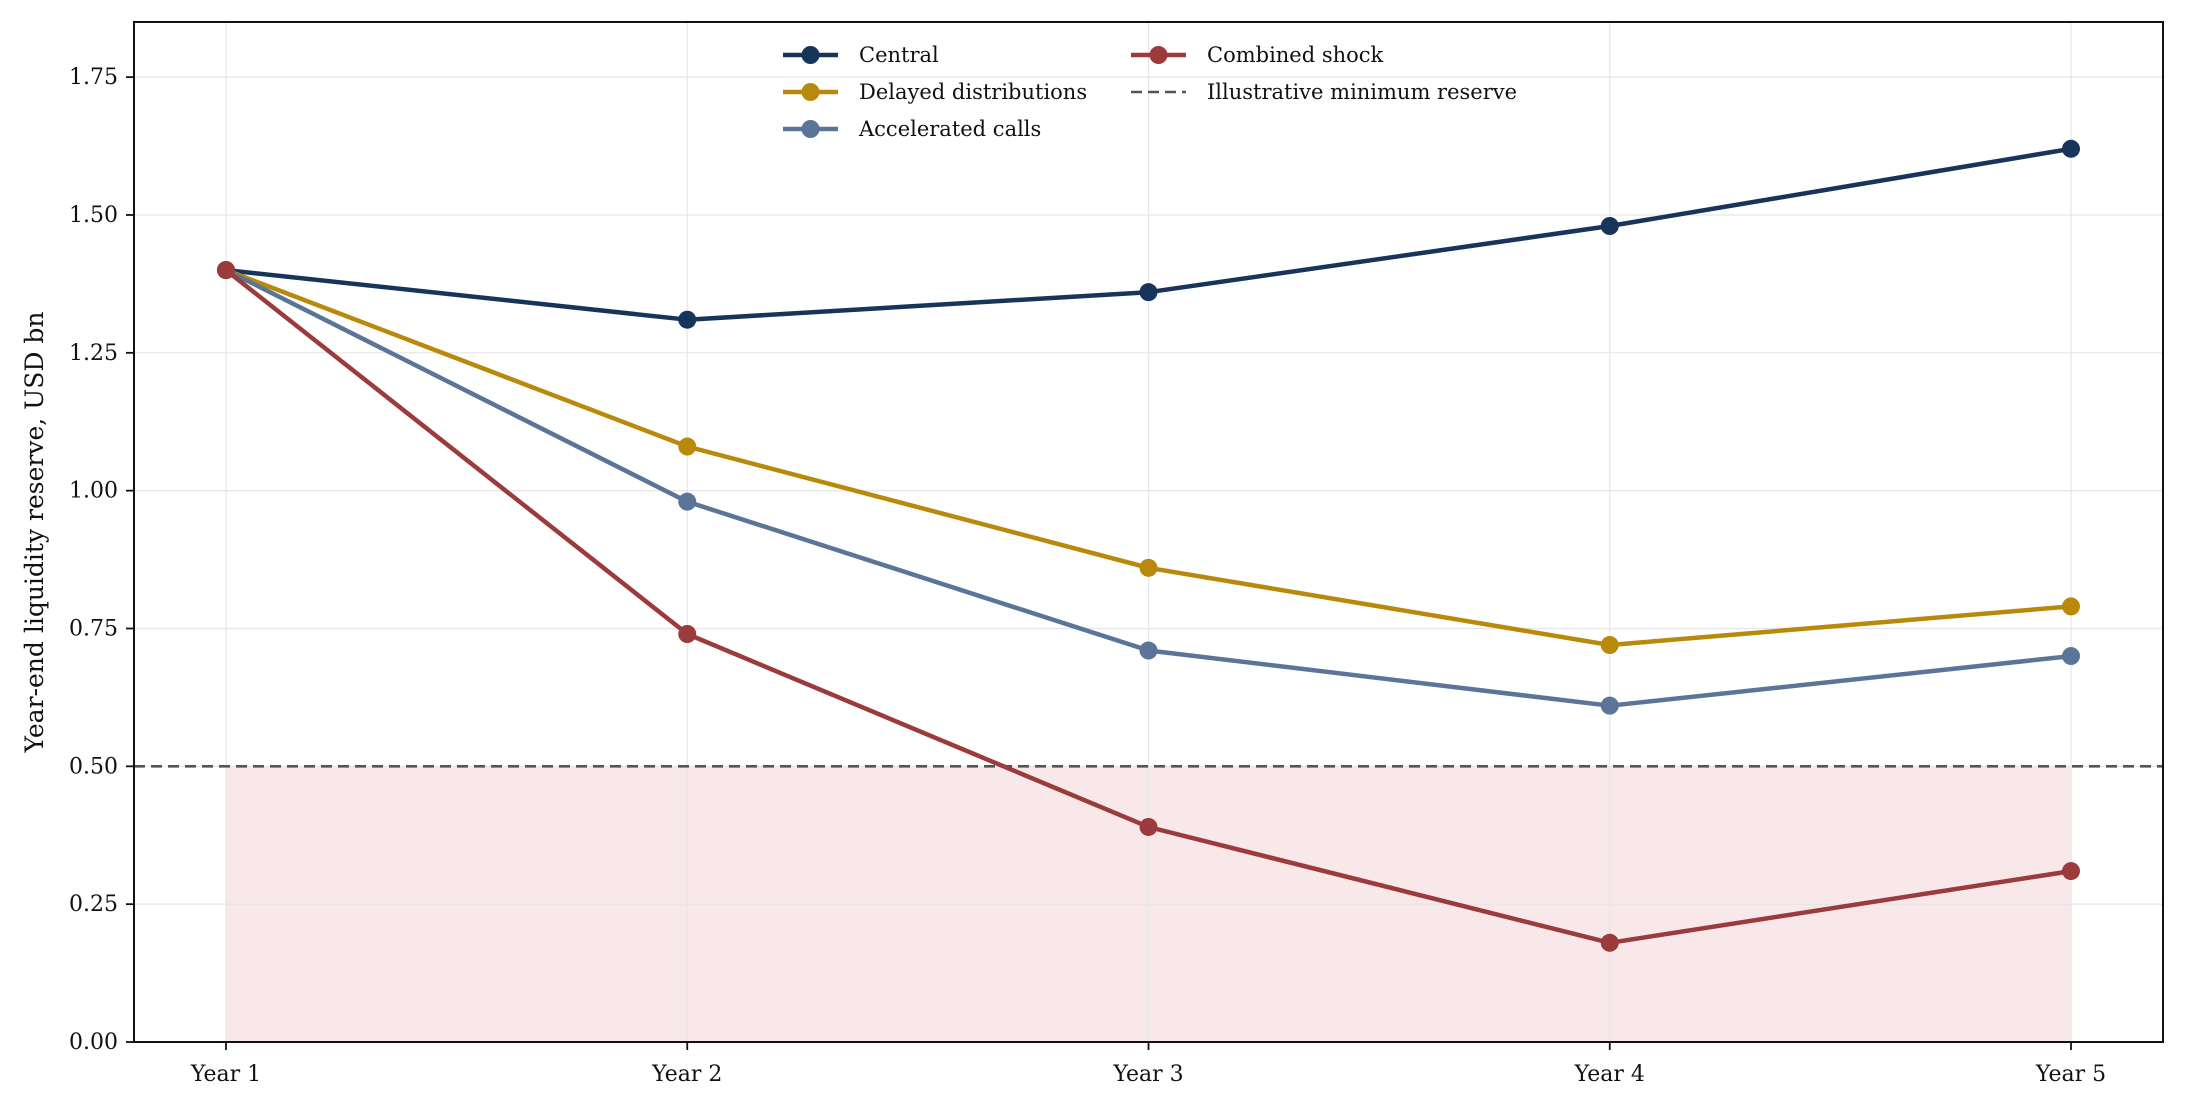  I want to click on x-tick-label: Year 5, so click(2070, 1074).